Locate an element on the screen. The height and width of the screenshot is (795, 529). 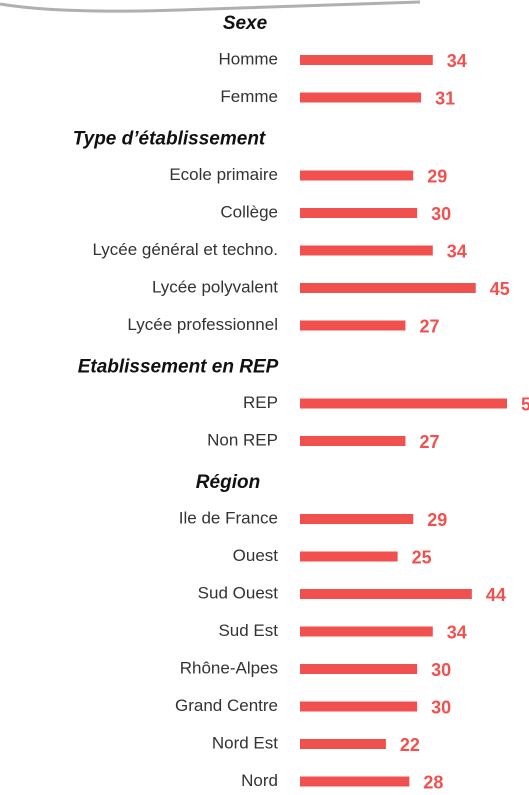
category-label: Ecole primaire is located at coordinates (223, 174).